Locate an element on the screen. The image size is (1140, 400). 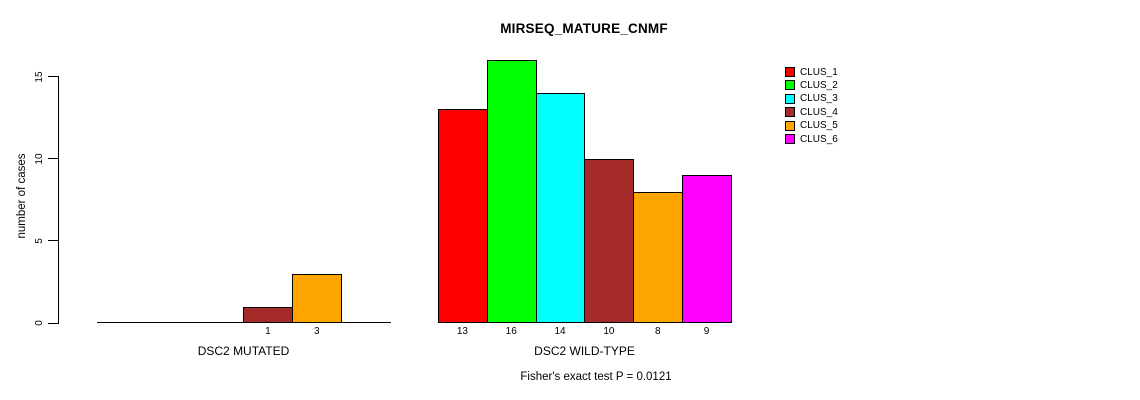
bar-value-label: 14 is located at coordinates (560, 331).